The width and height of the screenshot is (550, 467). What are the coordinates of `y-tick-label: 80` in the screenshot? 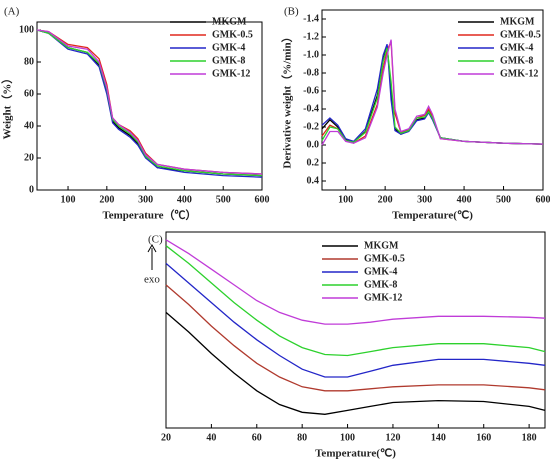 It's located at (29, 61).